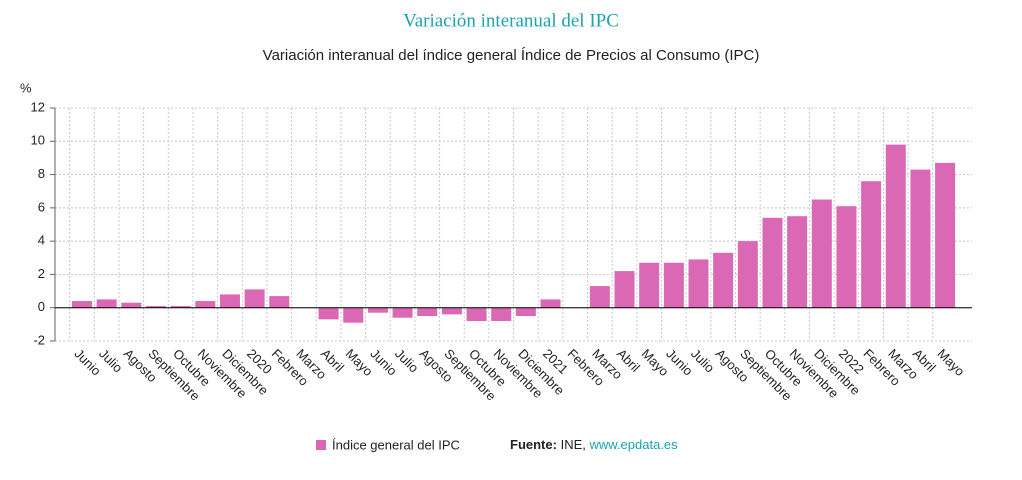 The height and width of the screenshot is (480, 1022). What do you see at coordinates (41, 240) in the screenshot?
I see `y-tick-label: 4` at bounding box center [41, 240].